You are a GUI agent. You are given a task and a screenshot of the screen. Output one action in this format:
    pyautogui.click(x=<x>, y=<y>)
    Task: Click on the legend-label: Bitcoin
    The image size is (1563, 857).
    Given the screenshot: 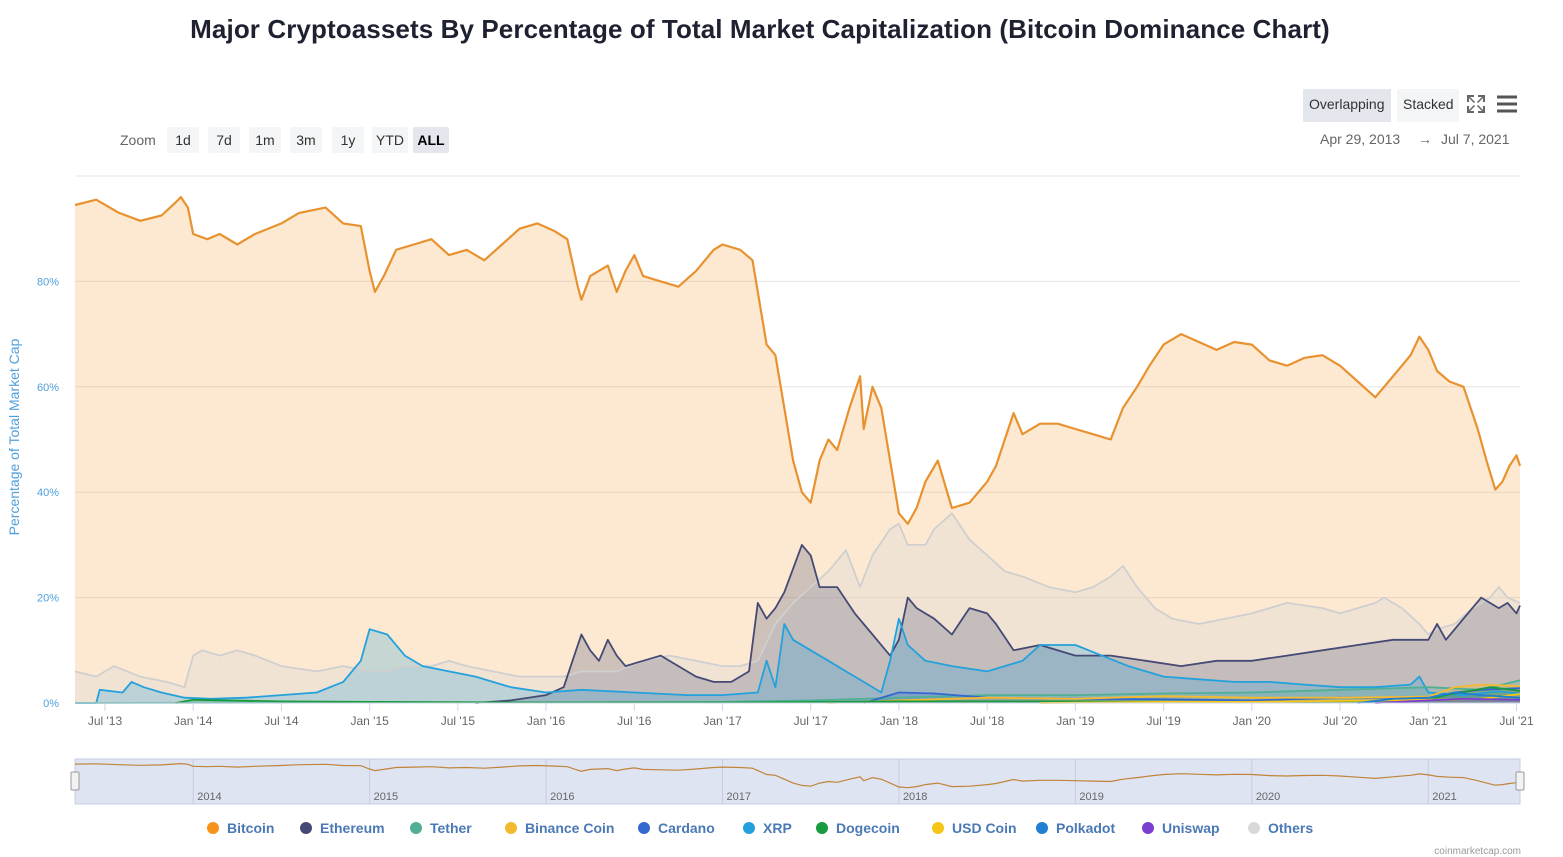 What is the action you would take?
    pyautogui.click(x=251, y=828)
    